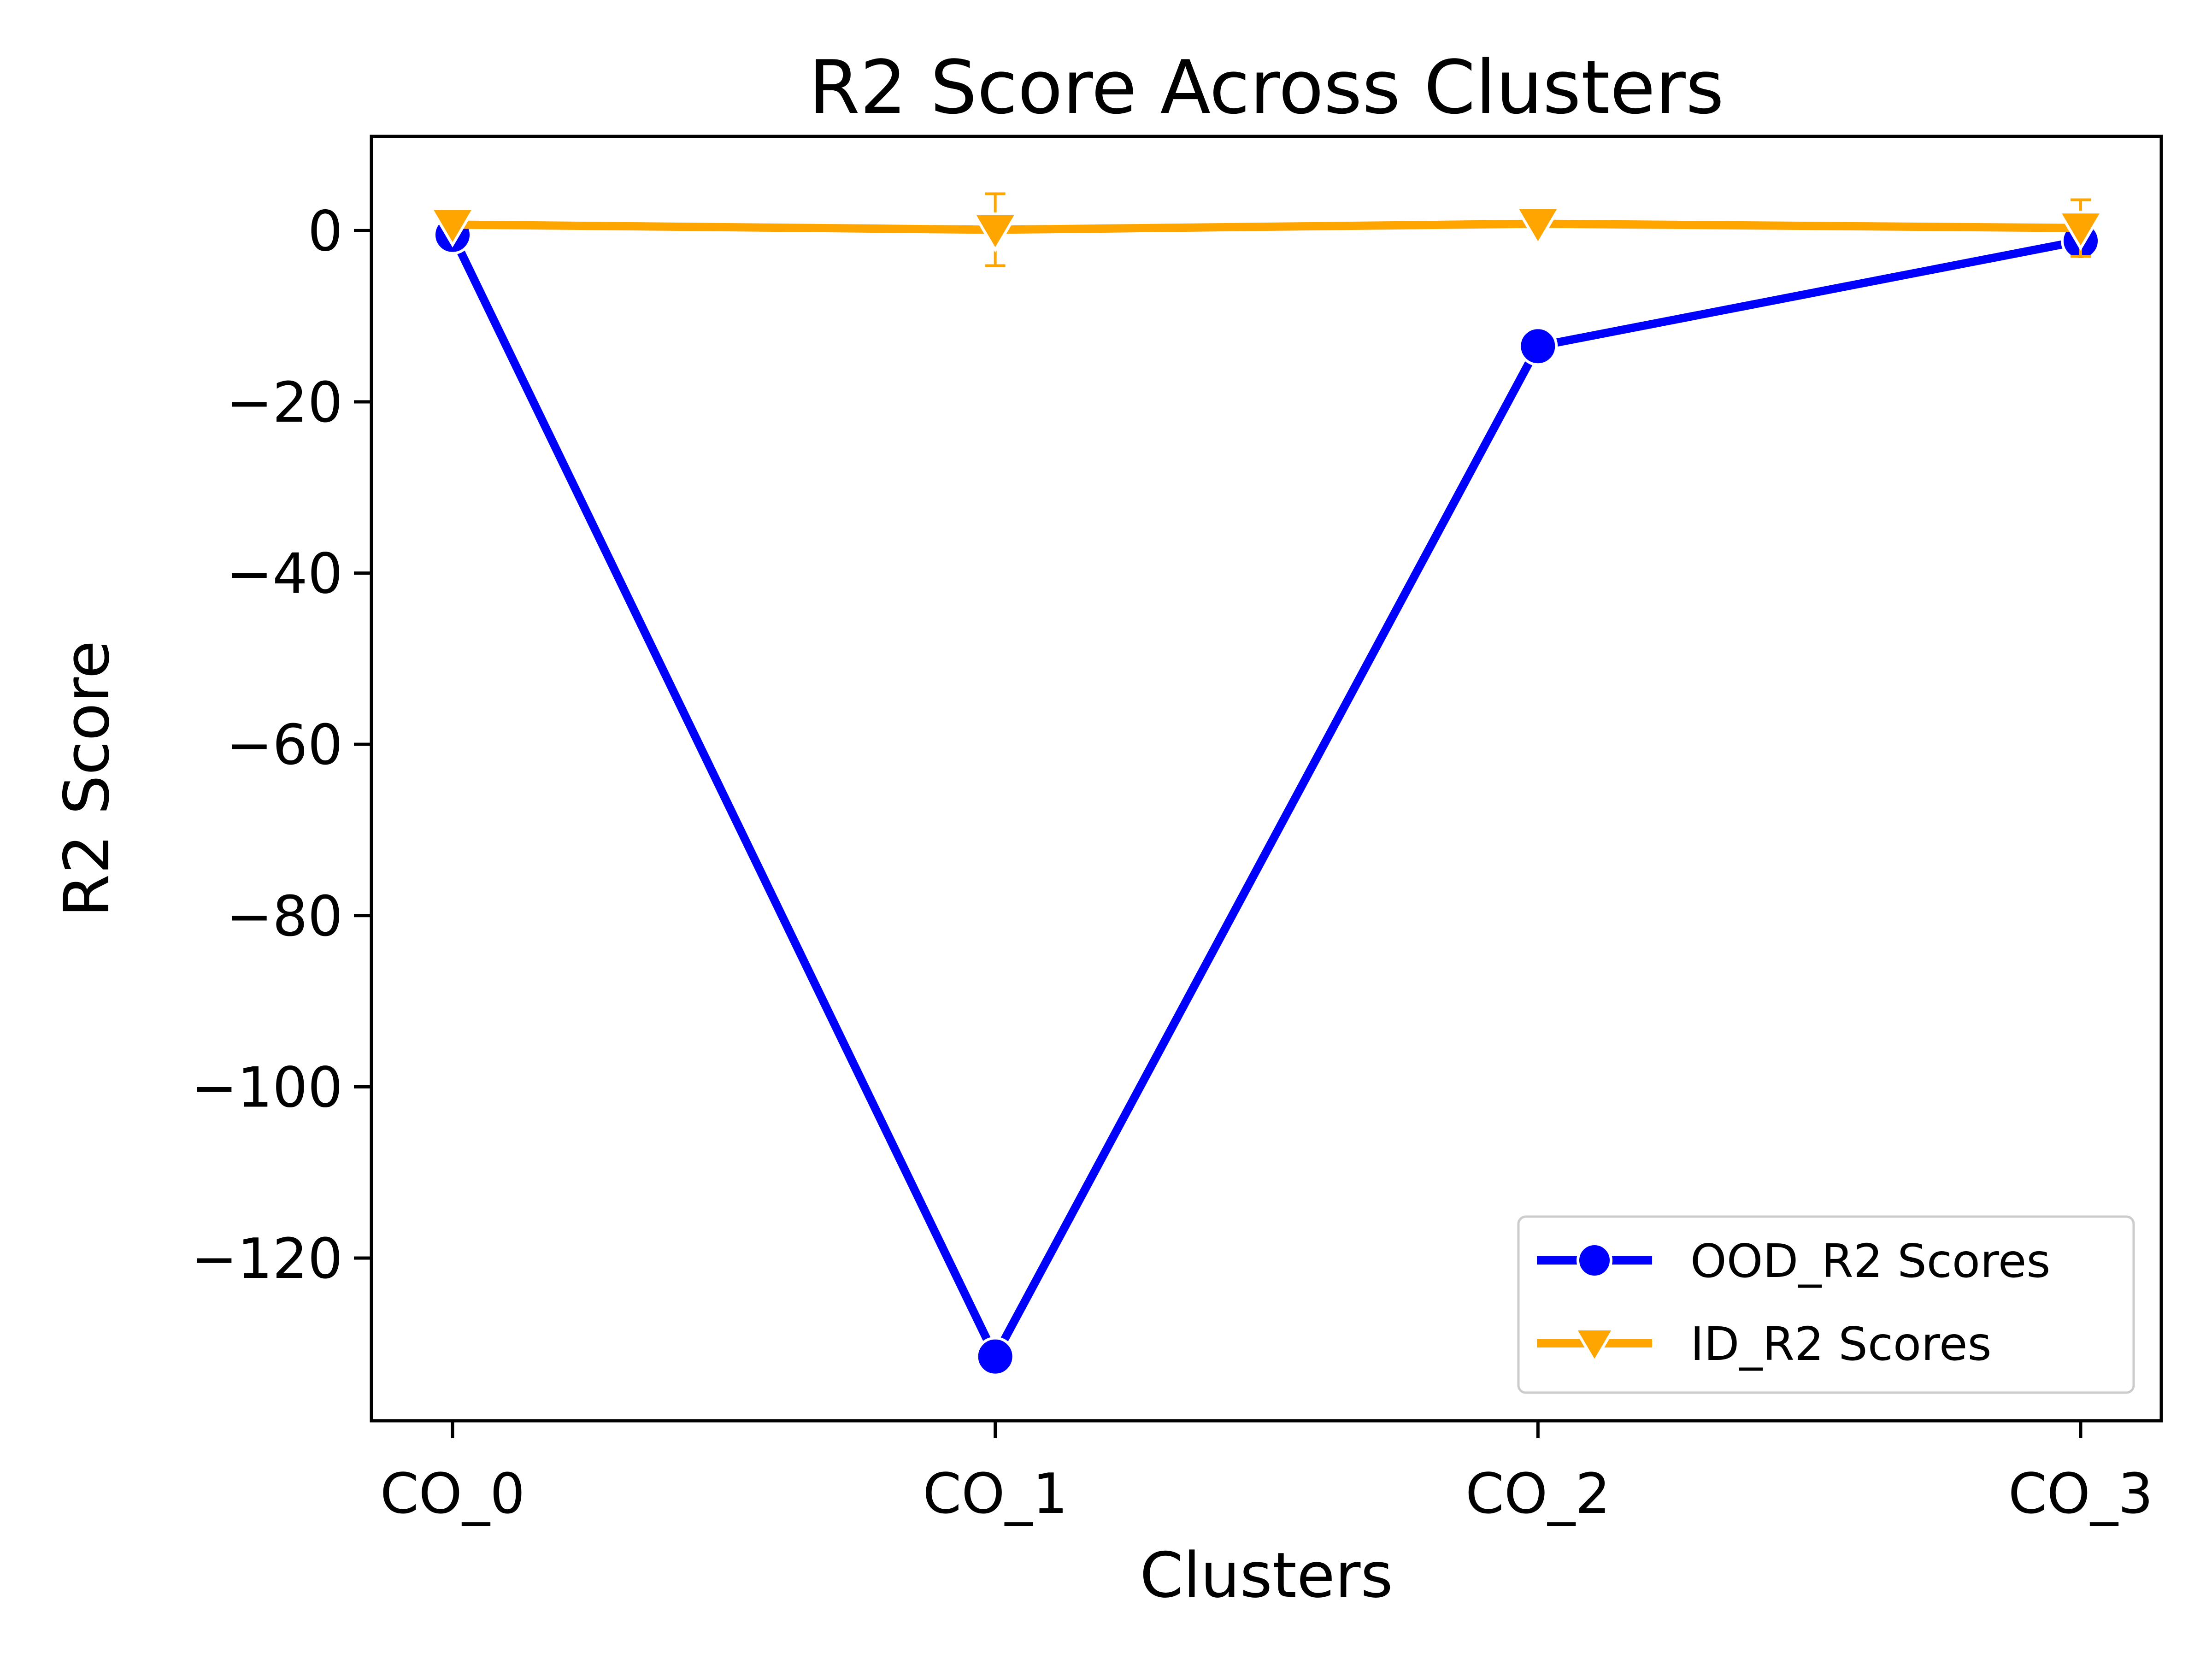 This screenshot has width=2212, height=1659. Describe the element at coordinates (284, 745) in the screenshot. I see `y-tick-label: −60` at that location.